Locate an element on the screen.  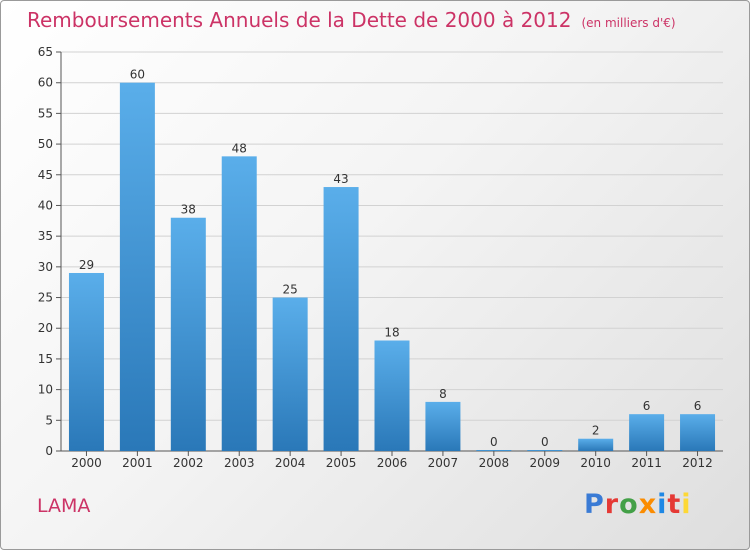
x-tick-label: 2003 is located at coordinates (239, 463).